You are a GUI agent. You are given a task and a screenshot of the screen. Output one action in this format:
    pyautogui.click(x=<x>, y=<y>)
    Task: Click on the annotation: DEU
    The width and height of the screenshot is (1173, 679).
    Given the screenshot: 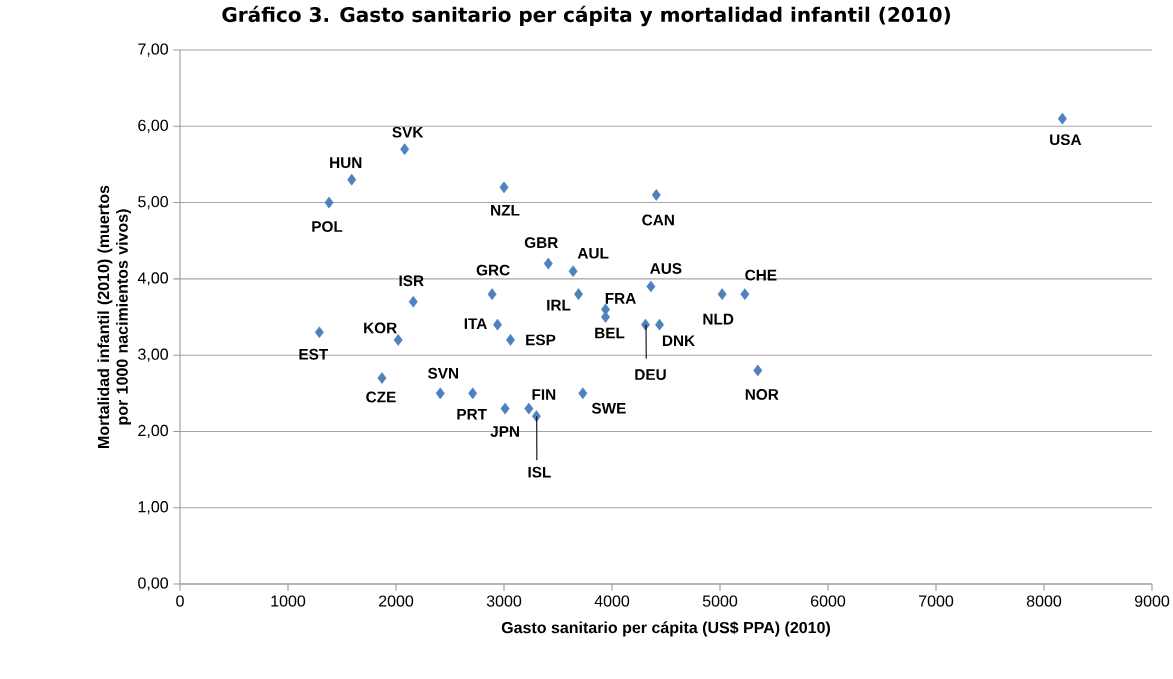 What is the action you would take?
    pyautogui.click(x=650, y=374)
    